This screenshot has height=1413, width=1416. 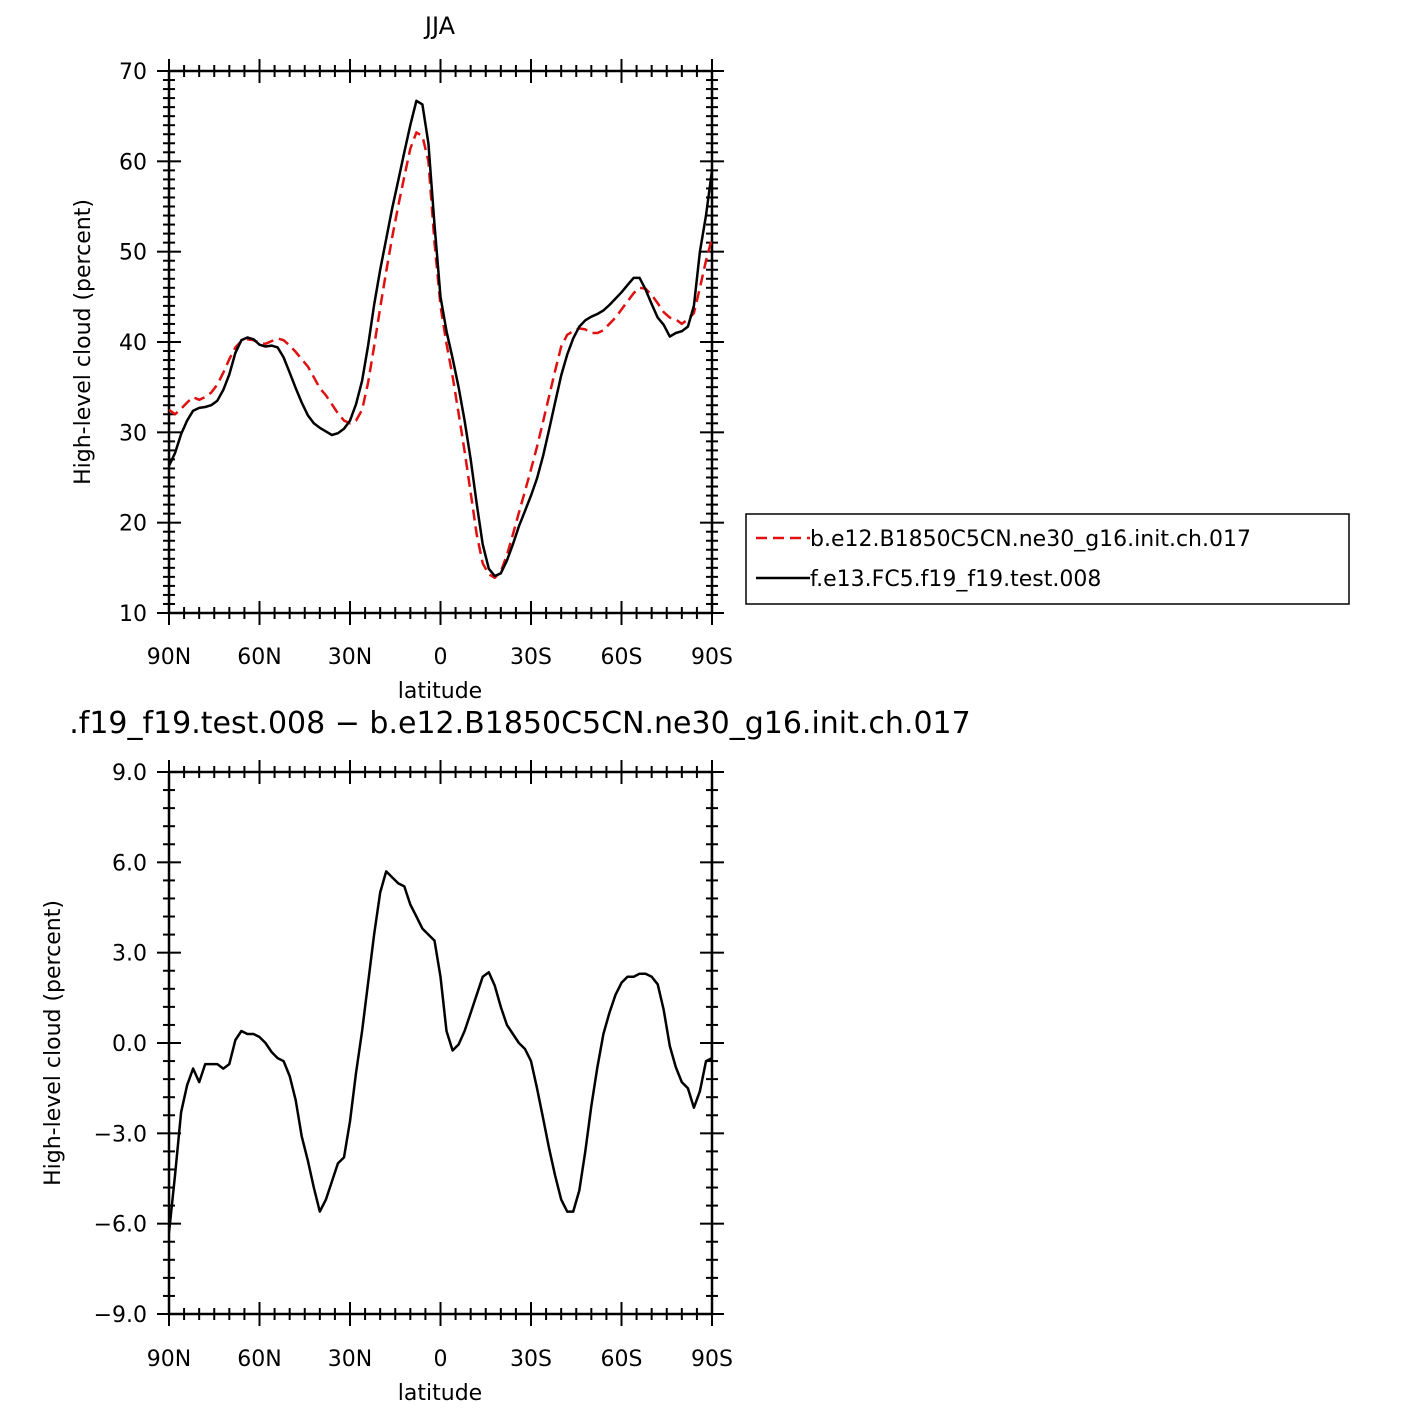 What do you see at coordinates (133, 253) in the screenshot?
I see `y-tick-label: 50` at bounding box center [133, 253].